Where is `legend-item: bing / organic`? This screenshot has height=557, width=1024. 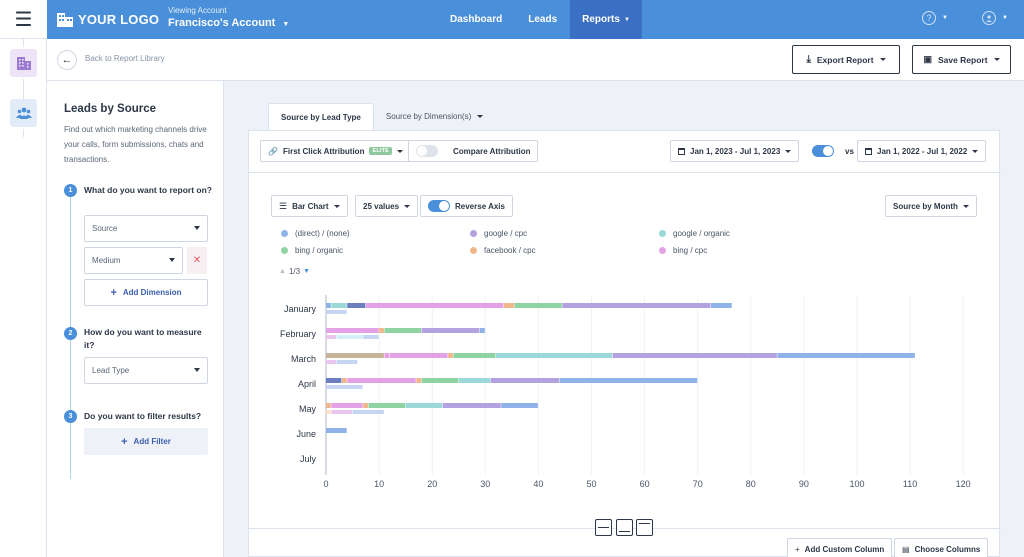 legend-item: bing / organic is located at coordinates (312, 250).